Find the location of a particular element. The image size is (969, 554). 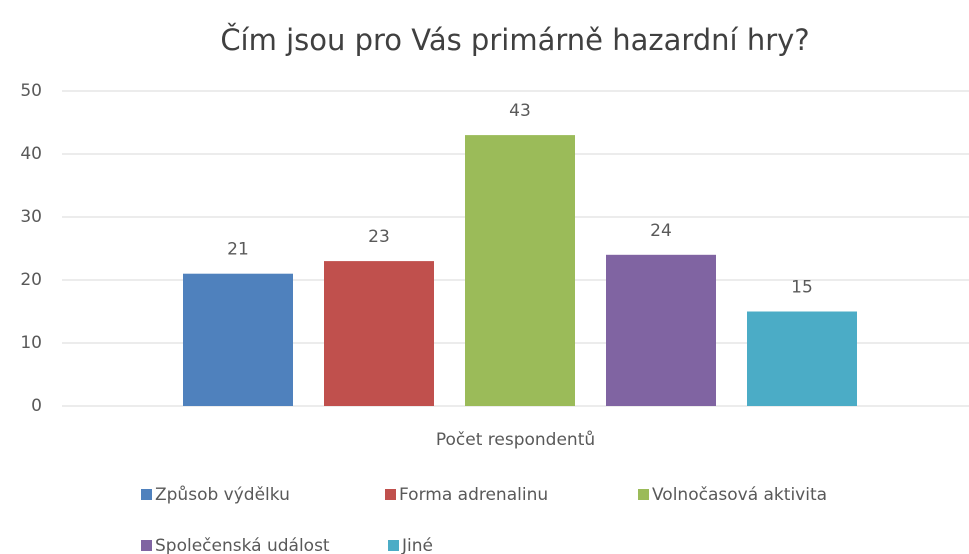

legend-label: Společenská událost is located at coordinates (242, 545).